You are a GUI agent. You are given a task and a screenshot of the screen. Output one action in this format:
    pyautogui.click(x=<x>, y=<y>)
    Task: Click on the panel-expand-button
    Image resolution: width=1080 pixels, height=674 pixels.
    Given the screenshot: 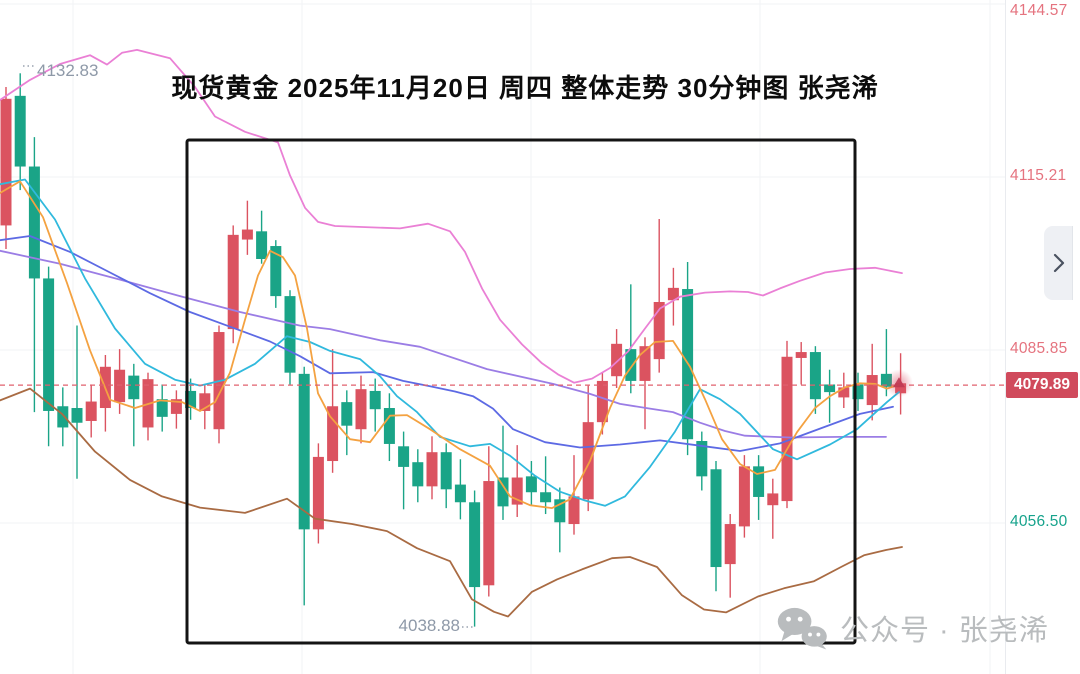 What is the action you would take?
    pyautogui.click(x=1058, y=263)
    